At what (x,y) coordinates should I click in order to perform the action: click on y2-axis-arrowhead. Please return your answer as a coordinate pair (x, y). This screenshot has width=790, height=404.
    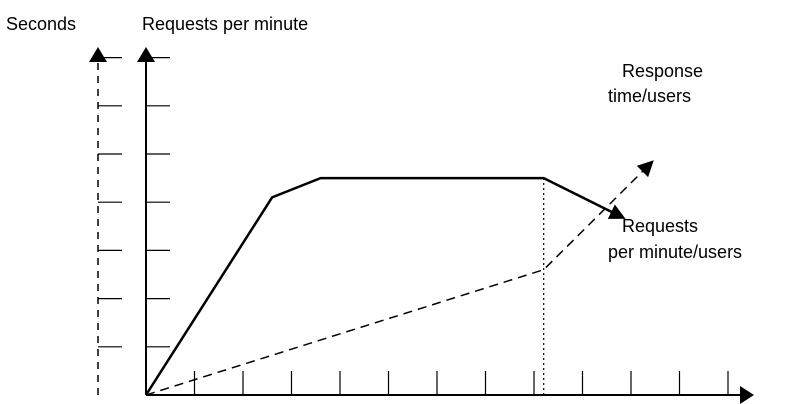
    Looking at the image, I should click on (98, 54).